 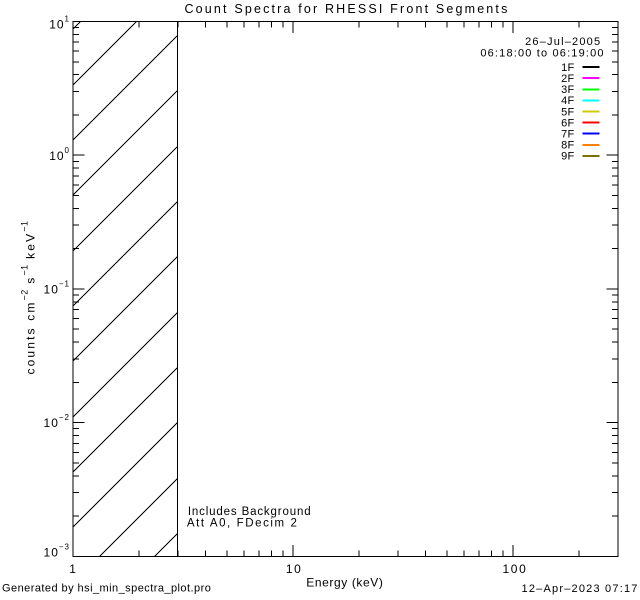 I want to click on svg-text: 4F, so click(x=567, y=101).